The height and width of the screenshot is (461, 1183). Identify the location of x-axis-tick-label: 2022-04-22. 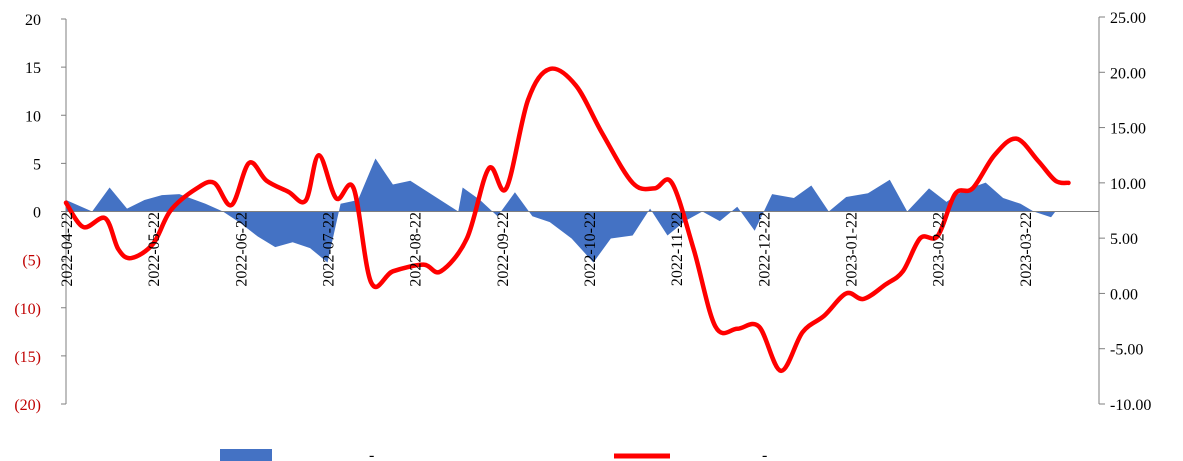
(67, 249).